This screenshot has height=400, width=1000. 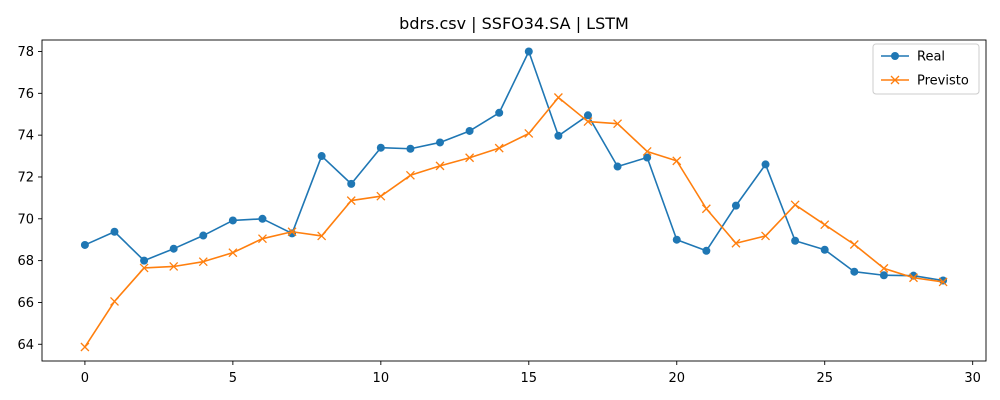 I want to click on x-tick-label: 0, so click(x=85, y=378).